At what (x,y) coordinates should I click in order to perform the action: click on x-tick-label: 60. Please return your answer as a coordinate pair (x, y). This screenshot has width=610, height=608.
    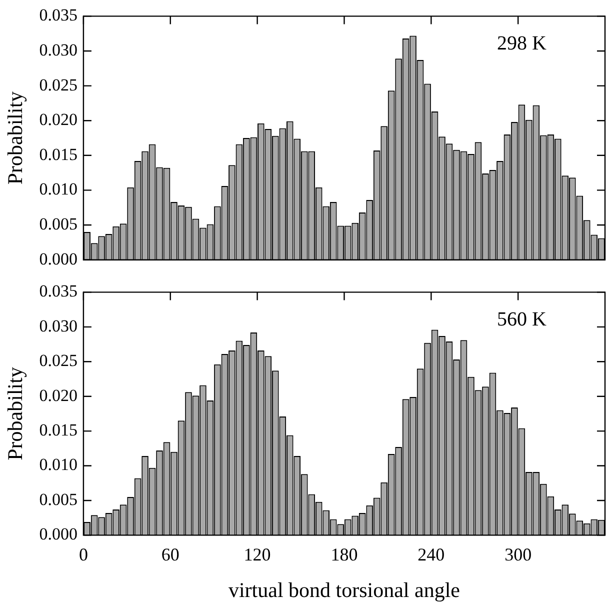
    Looking at the image, I should click on (170, 554).